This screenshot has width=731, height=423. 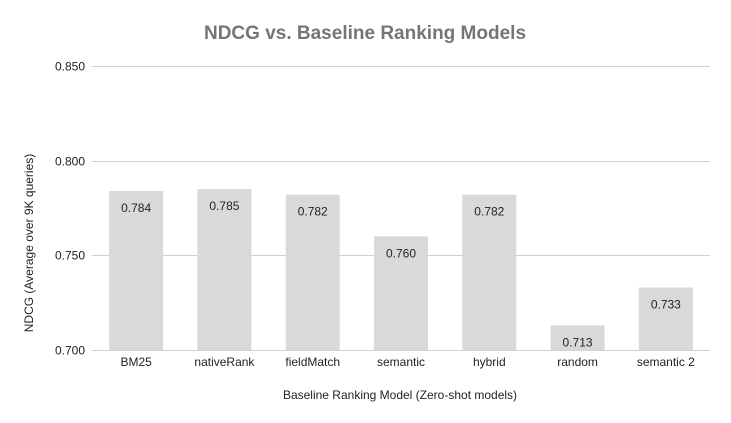 I want to click on y-axis-ticks: 0.700 0.750 0.800 0.850, so click(x=70, y=209).